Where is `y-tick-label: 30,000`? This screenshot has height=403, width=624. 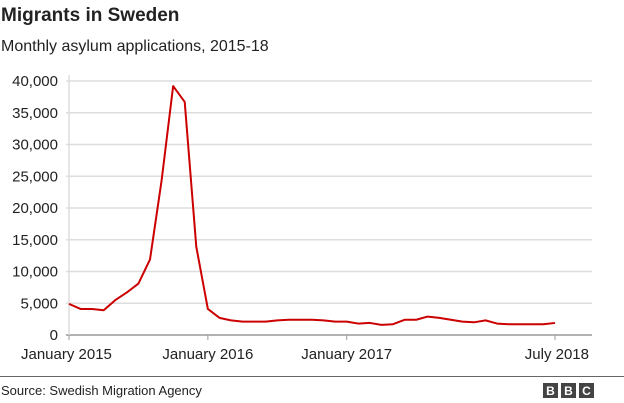
y-tick-label: 30,000 is located at coordinates (35, 145).